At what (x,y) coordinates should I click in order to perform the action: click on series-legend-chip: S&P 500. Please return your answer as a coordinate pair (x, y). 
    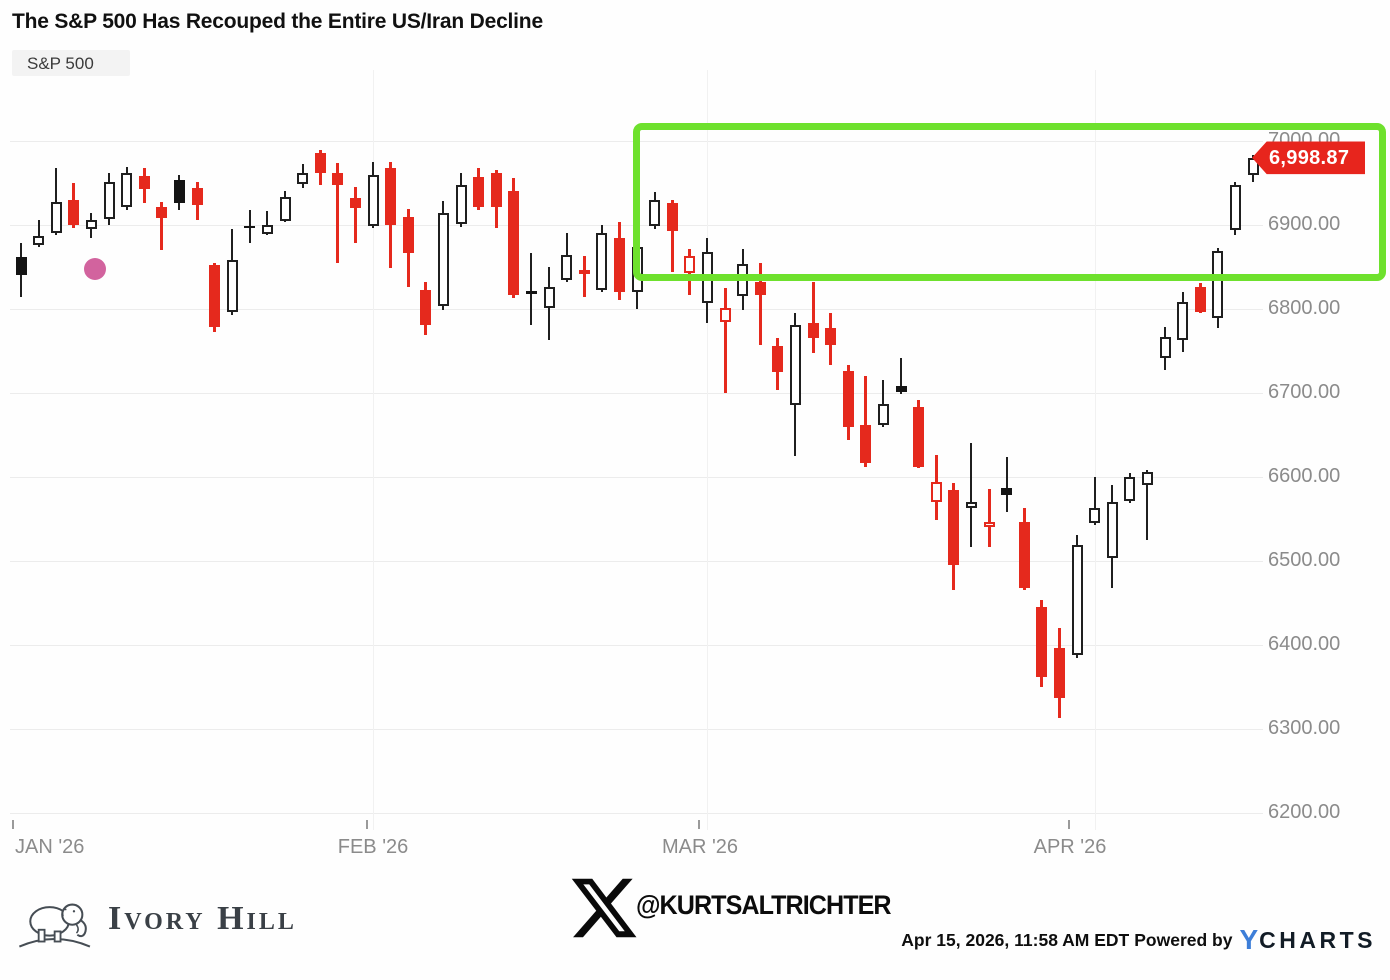
    Looking at the image, I should click on (71, 63).